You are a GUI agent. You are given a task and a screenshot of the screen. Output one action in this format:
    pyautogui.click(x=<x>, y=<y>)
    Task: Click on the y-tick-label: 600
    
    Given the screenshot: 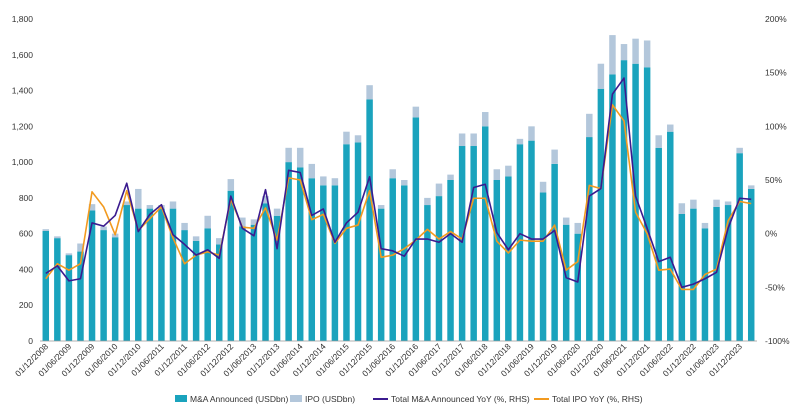 What is the action you would take?
    pyautogui.click(x=26, y=234)
    